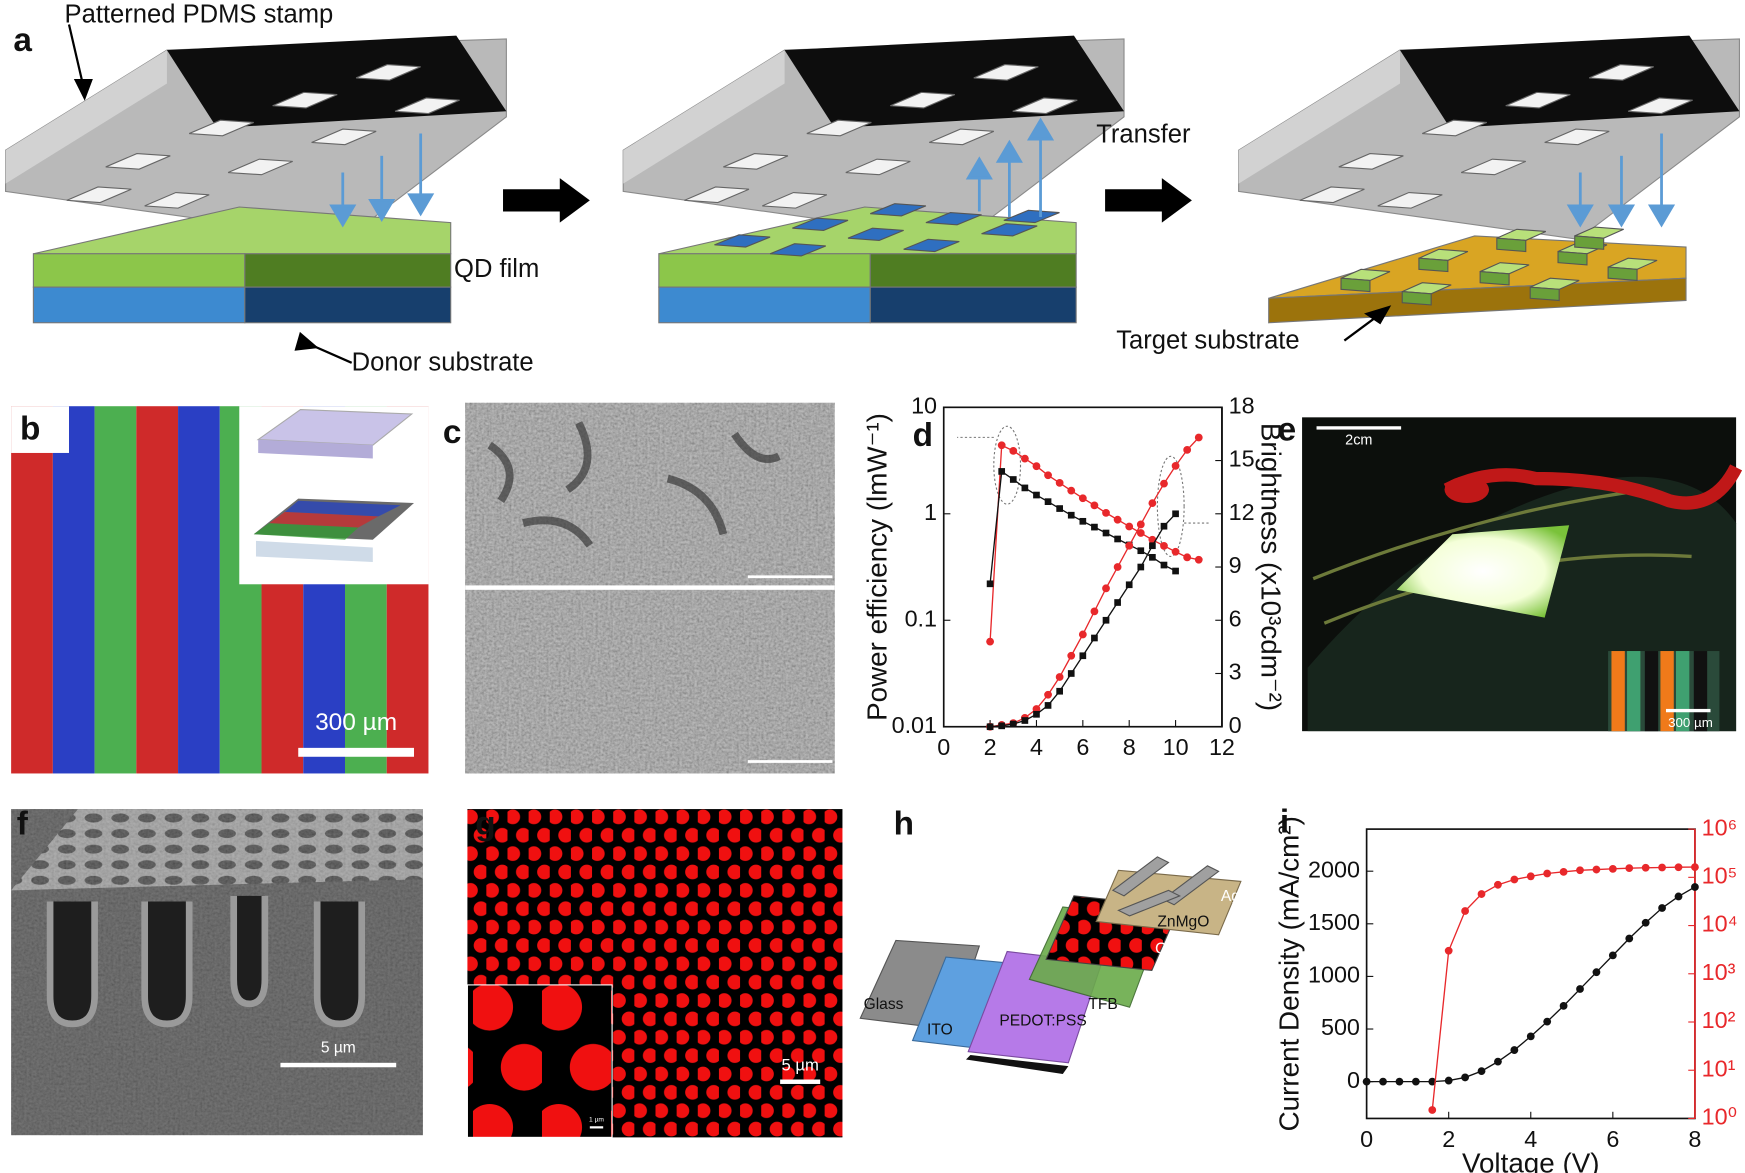 The image size is (1745, 1173). I want to click on figure-text: f, so click(23, 824).